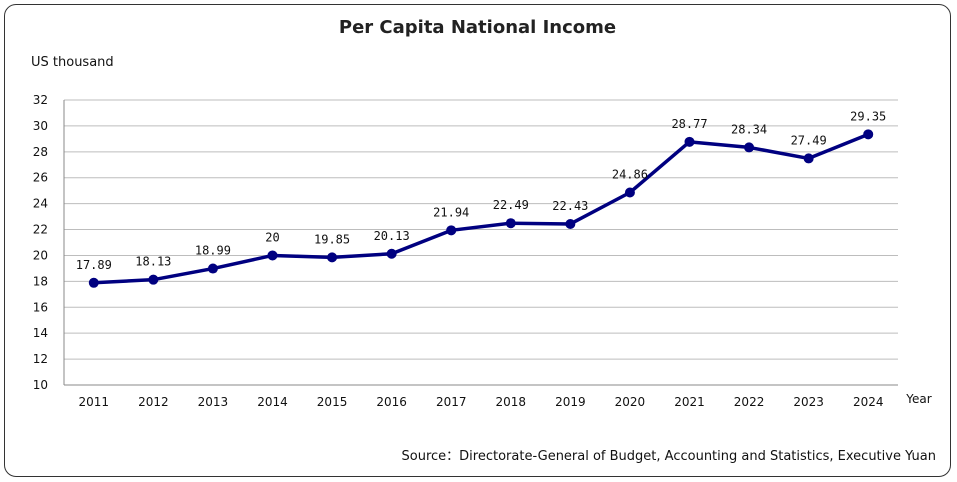  Describe the element at coordinates (153, 262) in the screenshot. I see `data-label: 18.13` at that location.